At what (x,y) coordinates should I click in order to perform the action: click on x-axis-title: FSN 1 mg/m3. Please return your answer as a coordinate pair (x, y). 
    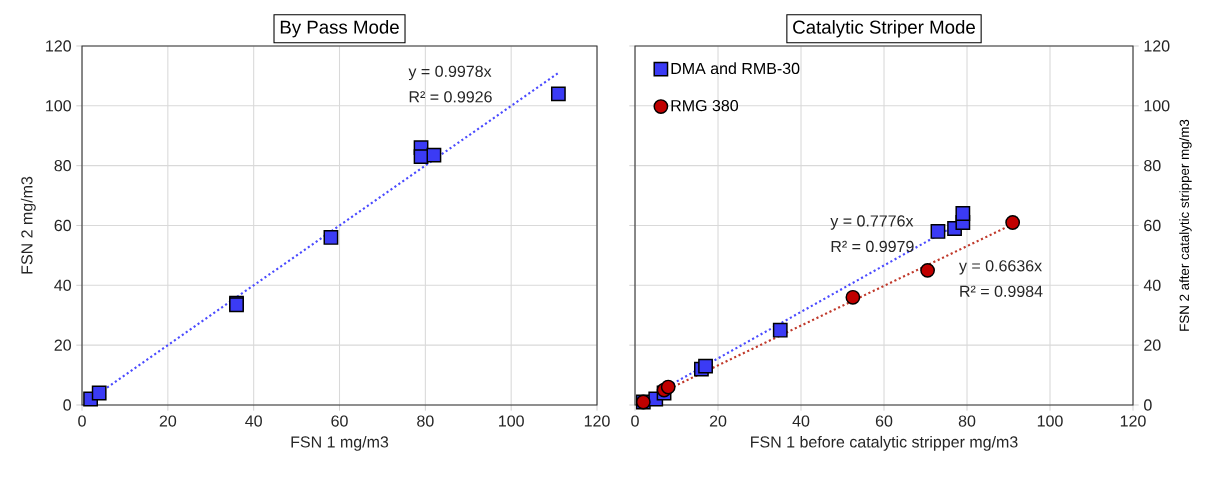
    Looking at the image, I should click on (340, 443).